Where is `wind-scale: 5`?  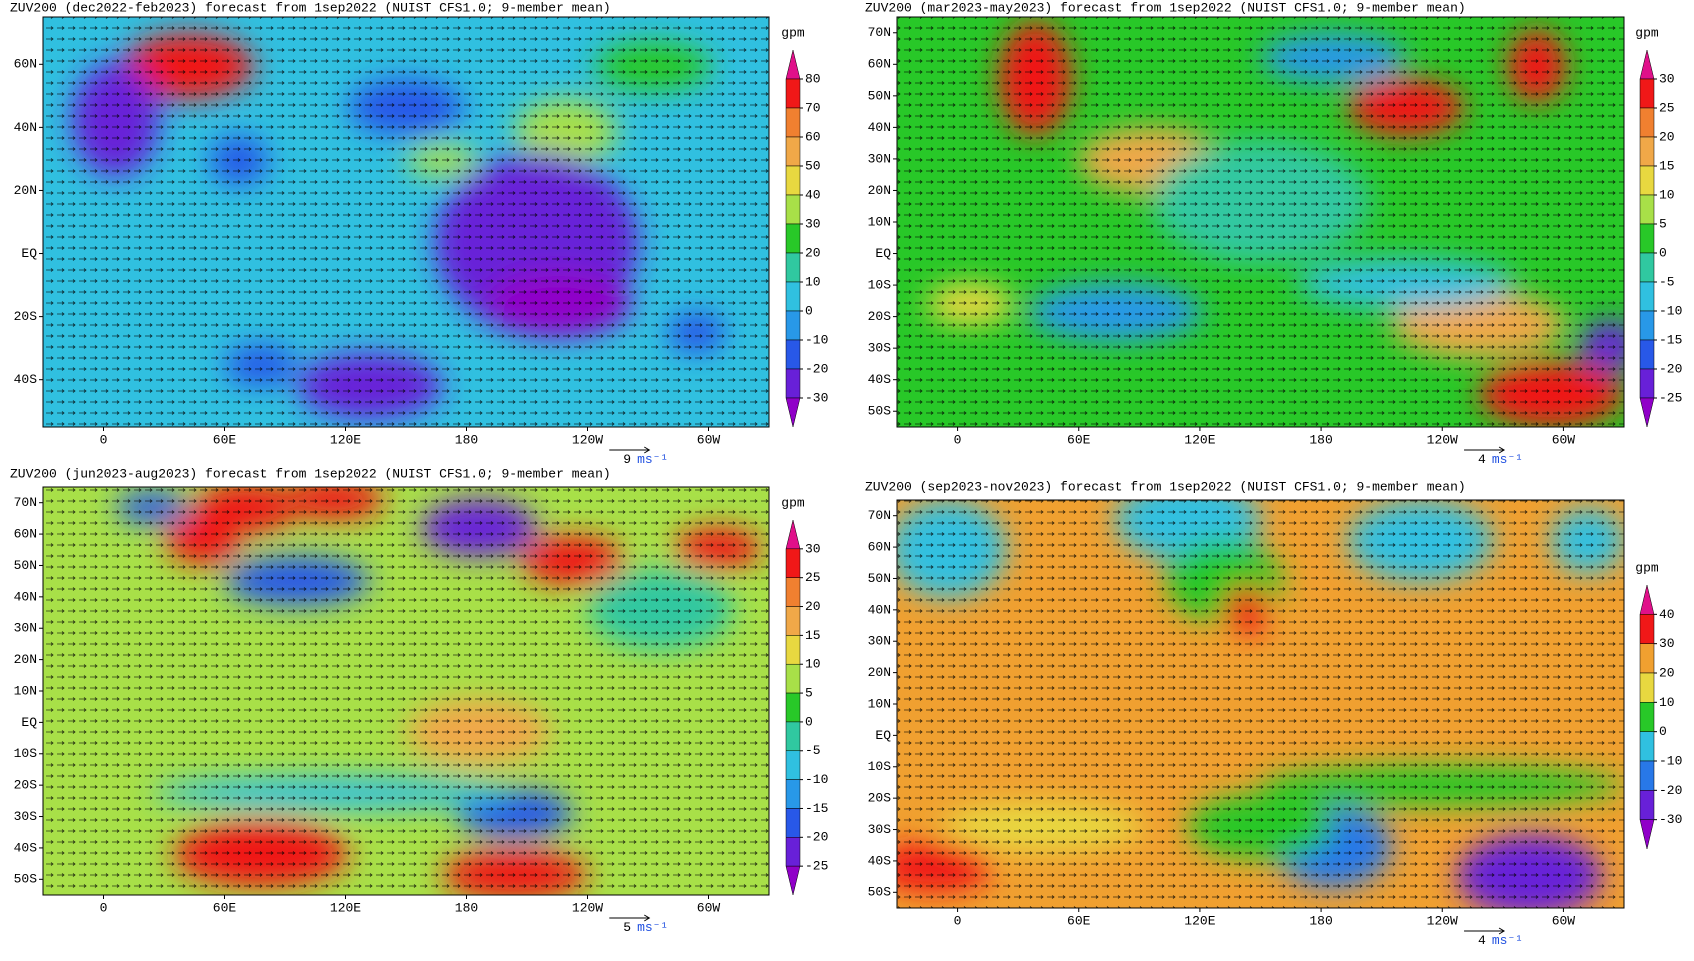 wind-scale: 5 is located at coordinates (627, 927).